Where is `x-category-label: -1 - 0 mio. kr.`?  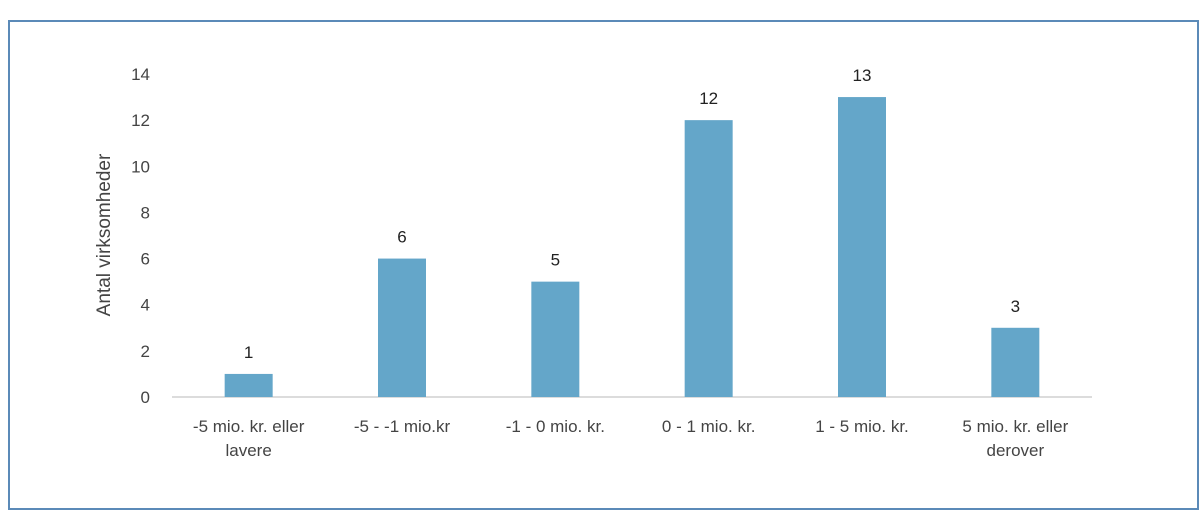 x-category-label: -1 - 0 mio. kr. is located at coordinates (555, 426).